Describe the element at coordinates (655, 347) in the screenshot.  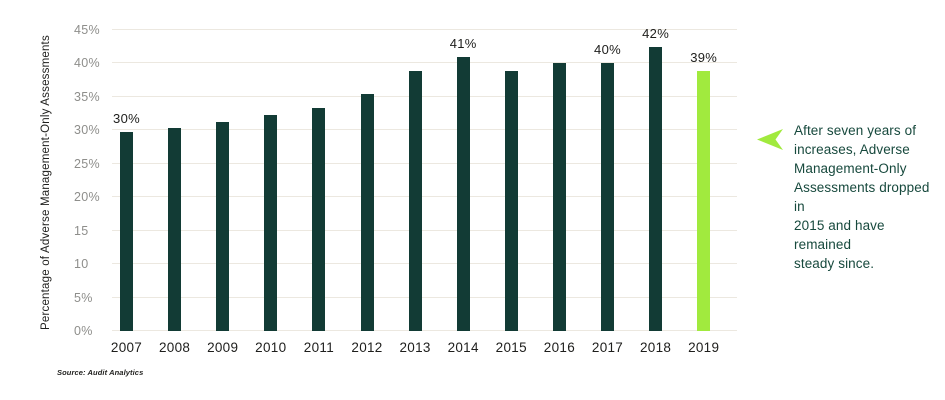
I see `x-axis-label-2018: 2018` at that location.